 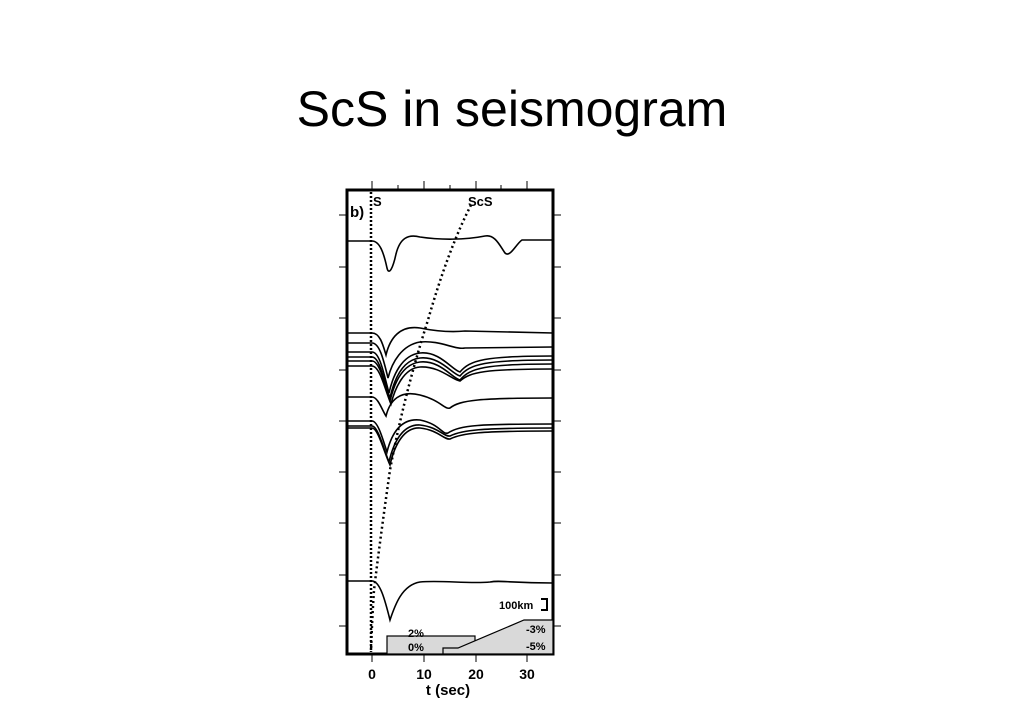 I want to click on top-ticks, so click(x=449, y=185).